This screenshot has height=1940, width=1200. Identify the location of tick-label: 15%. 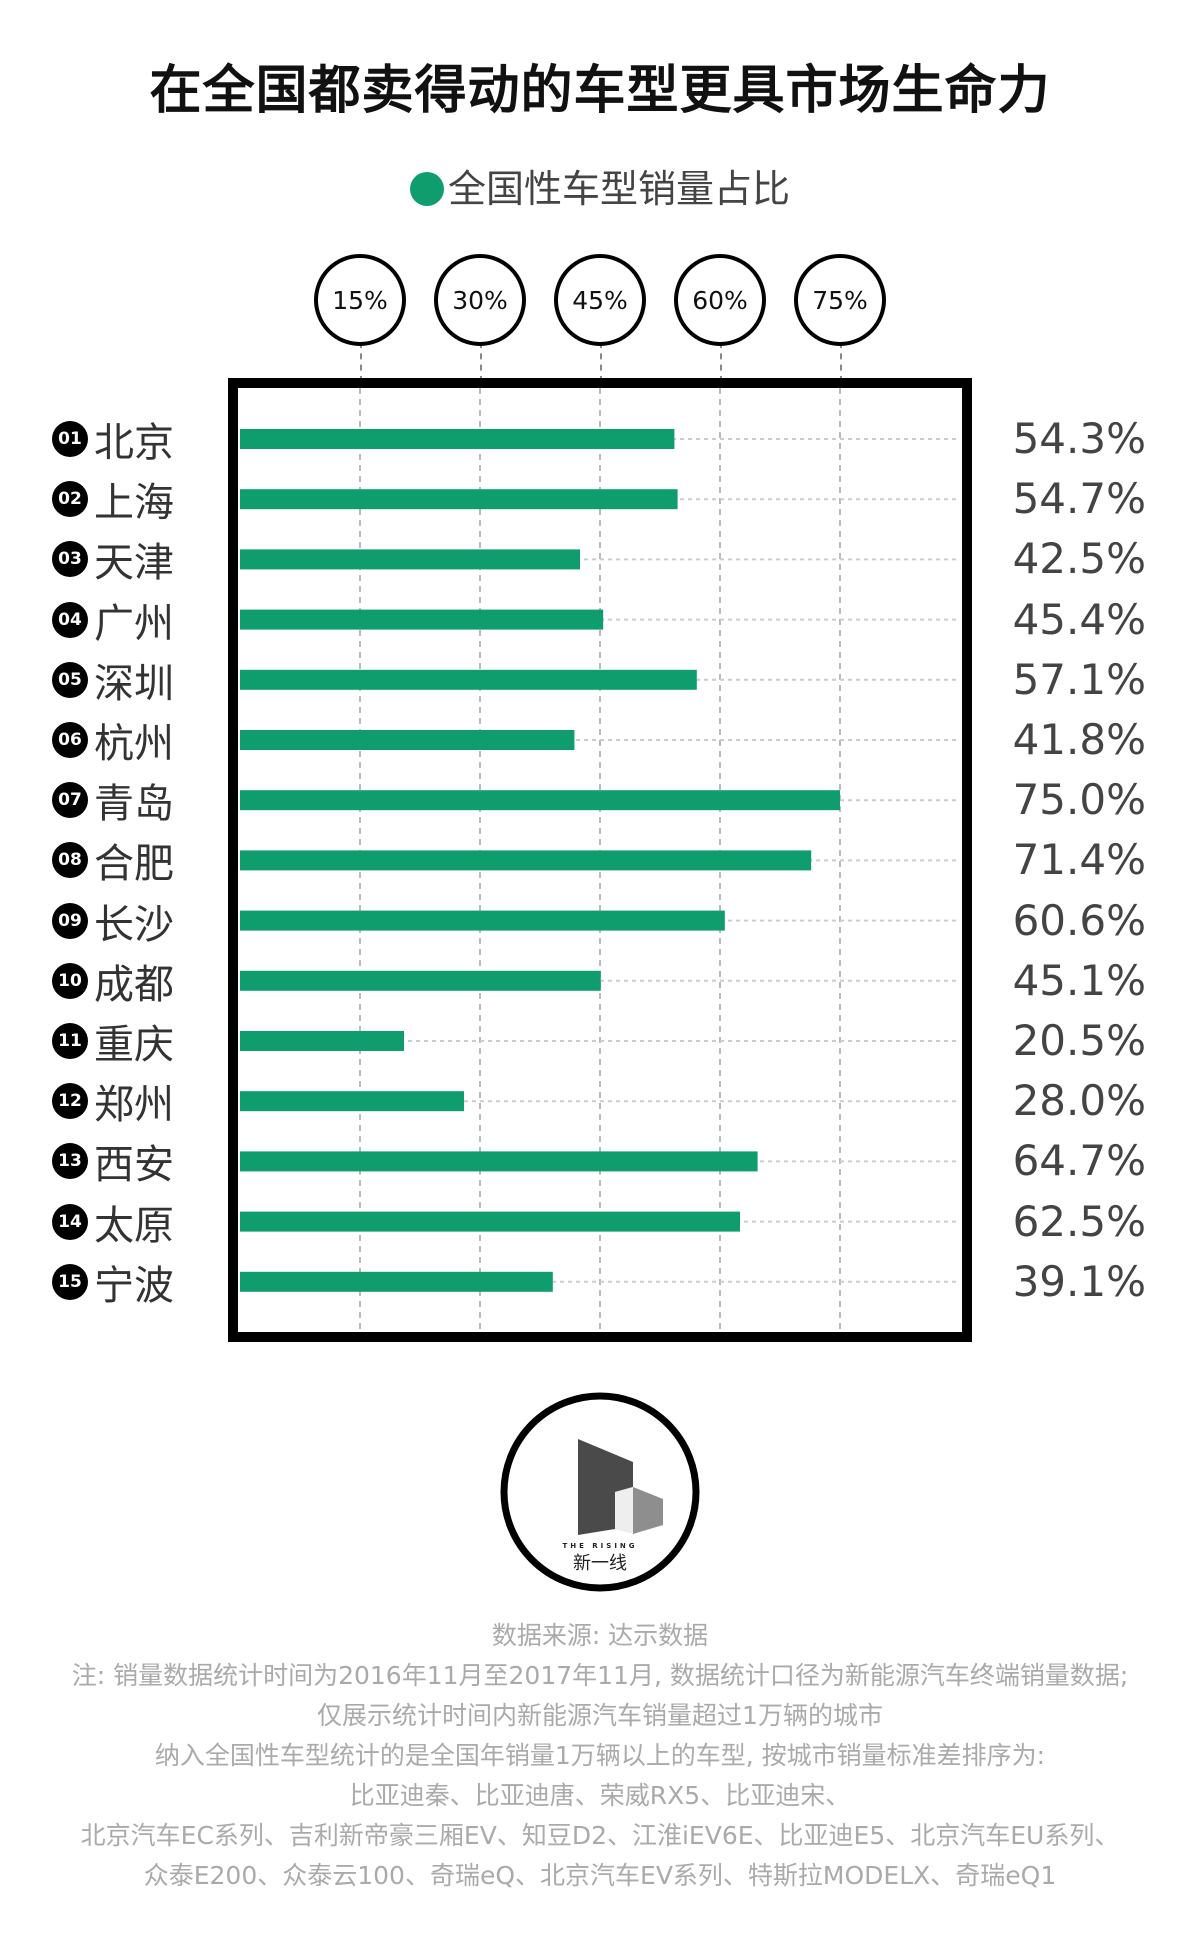
(360, 300).